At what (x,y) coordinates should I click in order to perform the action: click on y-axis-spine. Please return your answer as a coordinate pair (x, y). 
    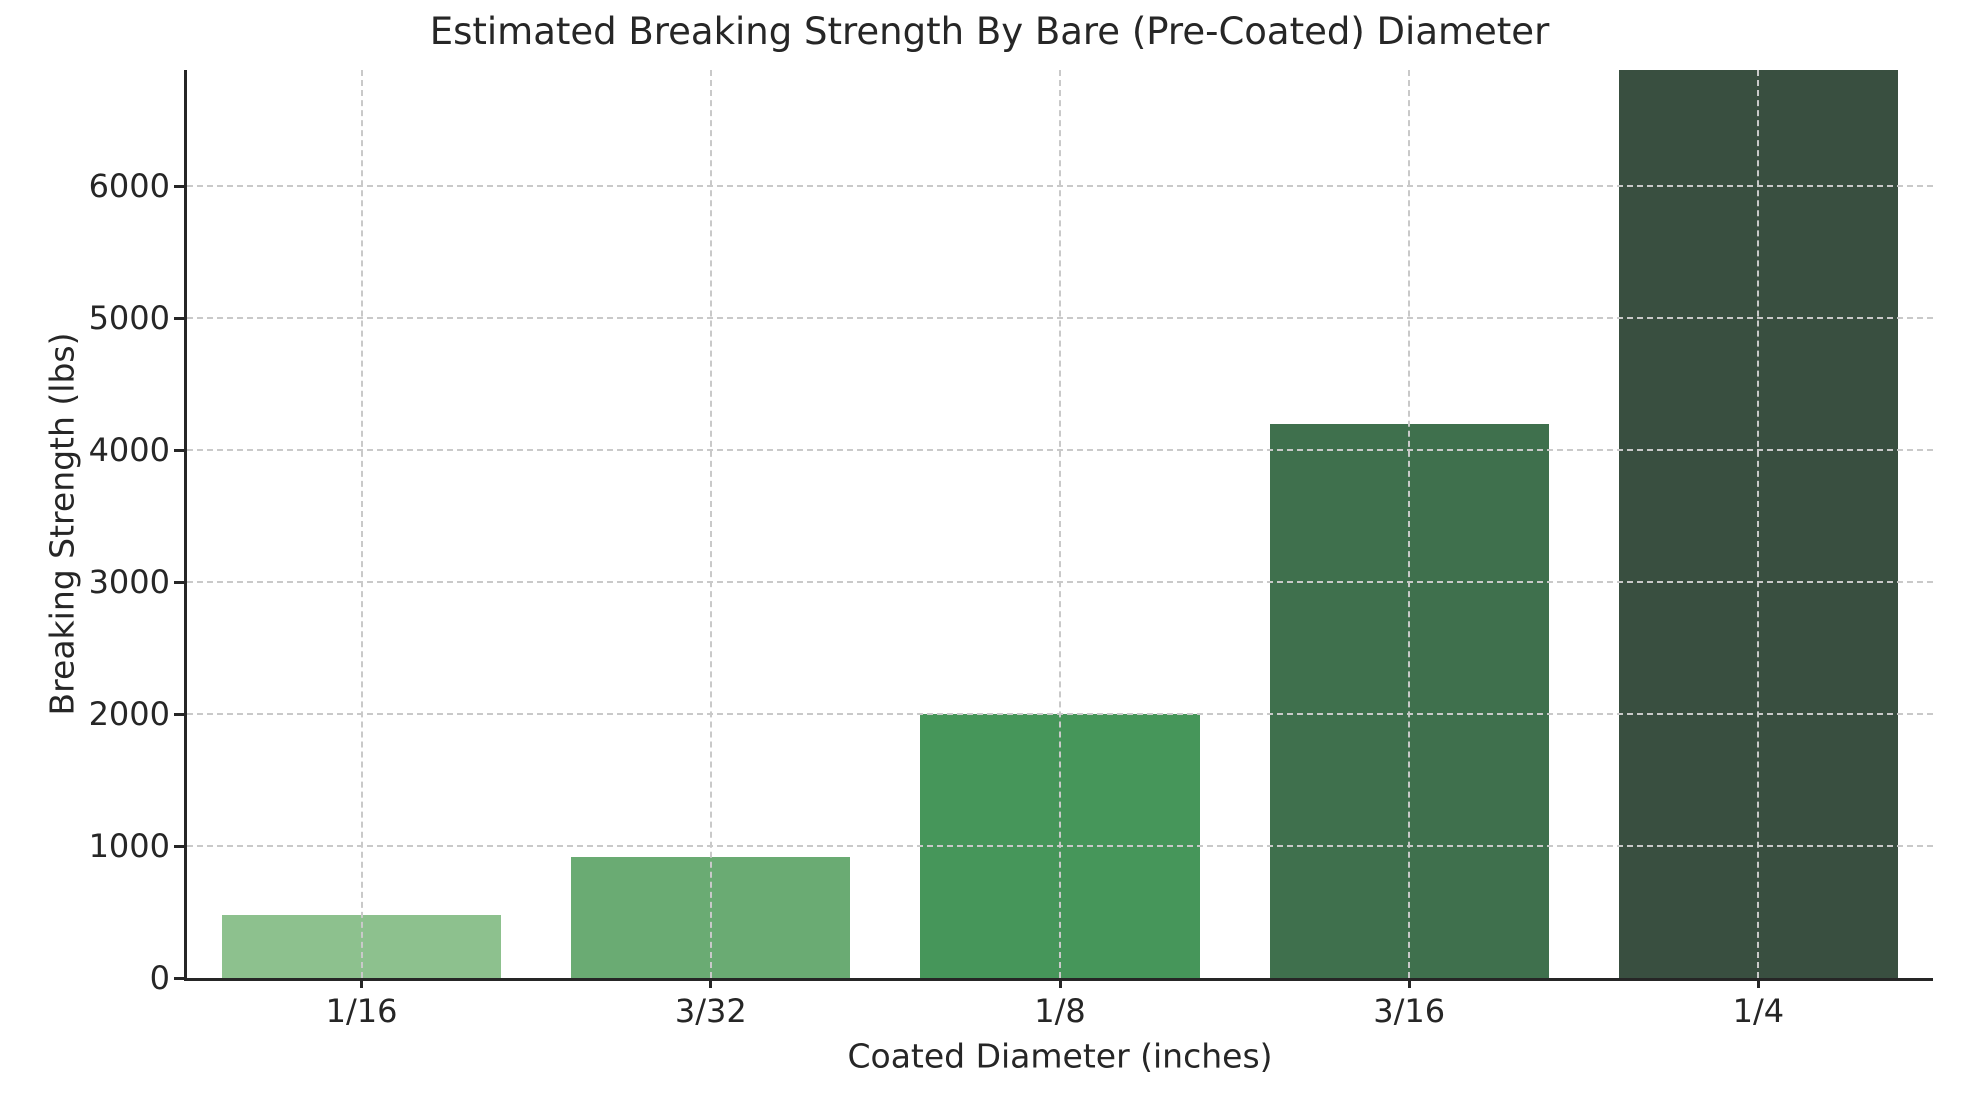
    Looking at the image, I should click on (185, 525).